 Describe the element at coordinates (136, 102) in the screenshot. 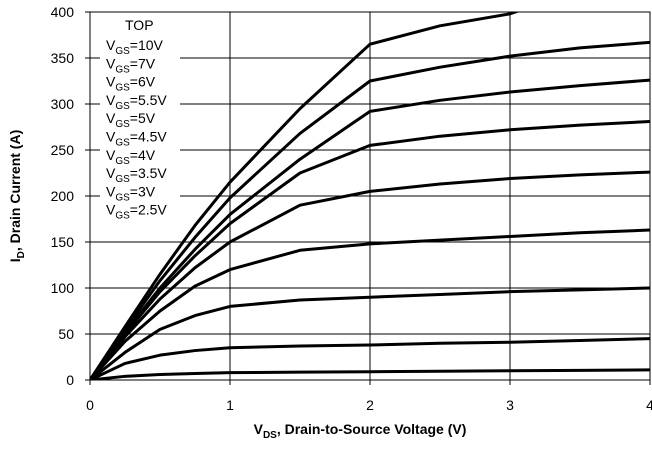

I see `legend-entry: VGS=5.5V` at that location.